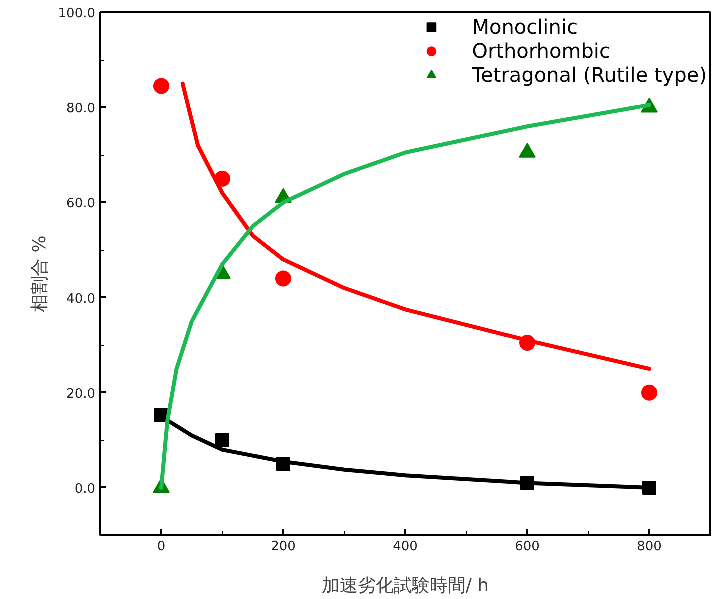  Describe the element at coordinates (283, 547) in the screenshot. I see `x-tick-label: 200` at that location.